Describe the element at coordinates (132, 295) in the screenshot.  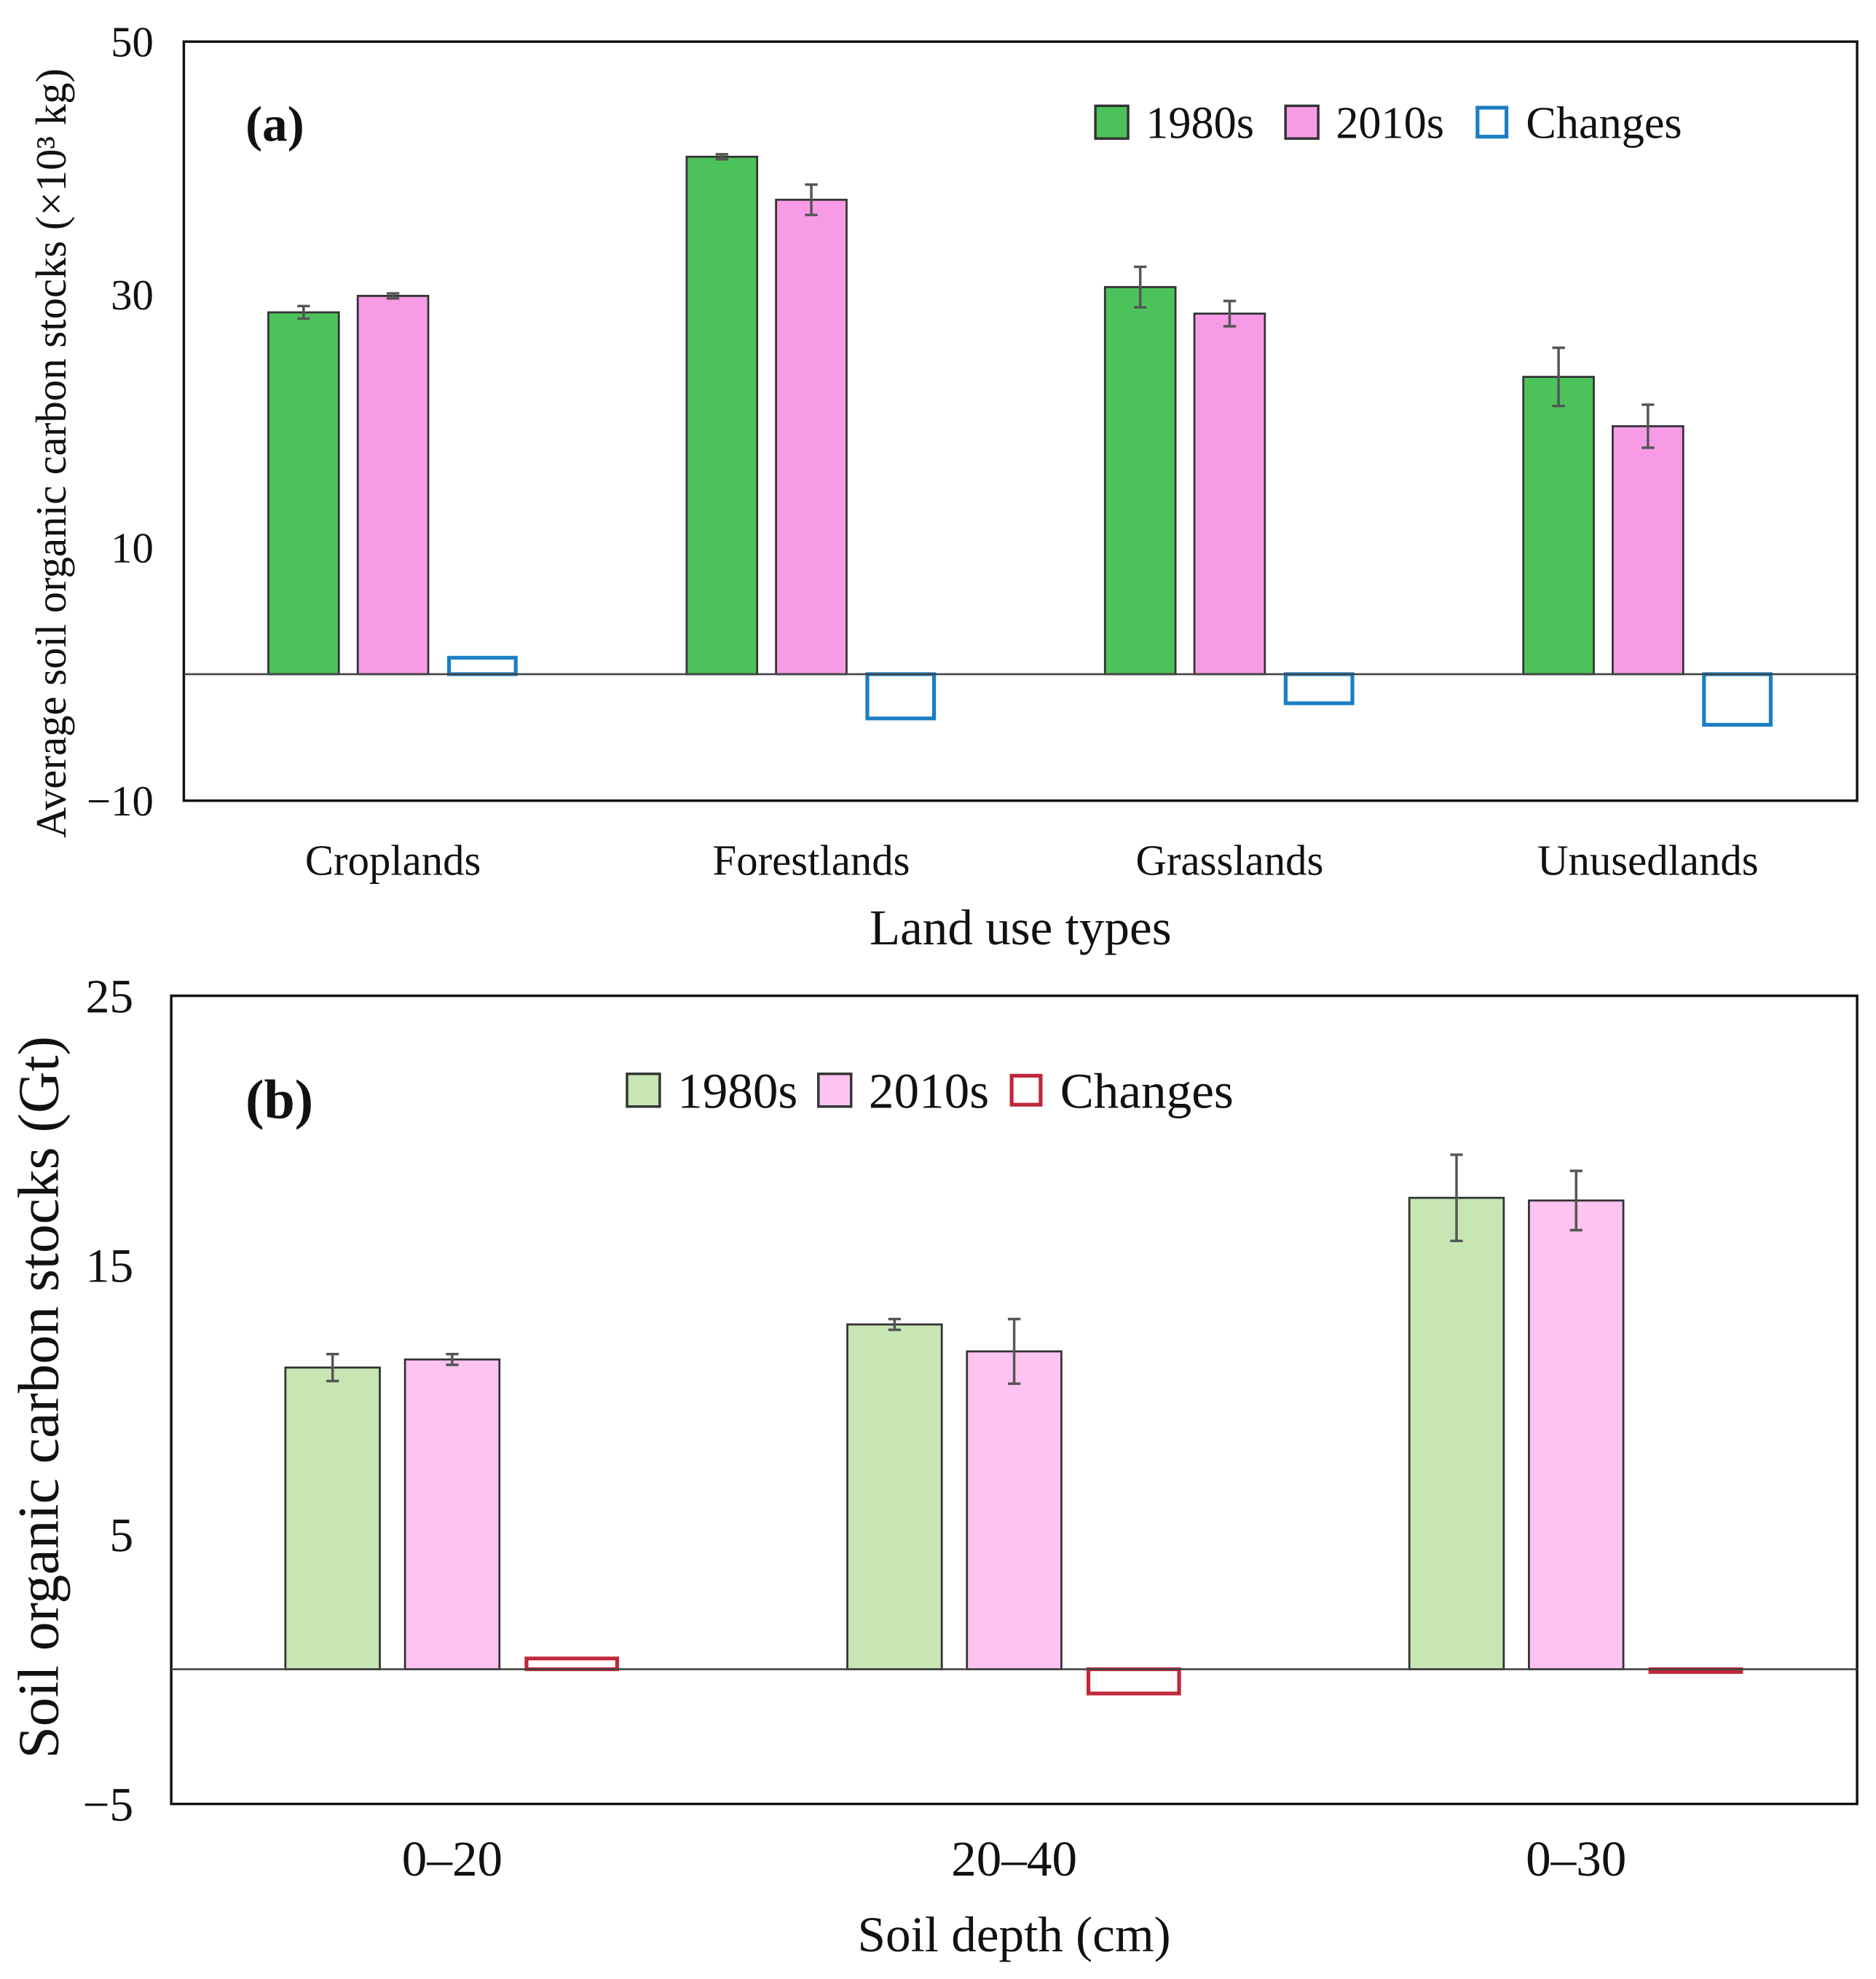
I see `y-tick-label: 30` at that location.